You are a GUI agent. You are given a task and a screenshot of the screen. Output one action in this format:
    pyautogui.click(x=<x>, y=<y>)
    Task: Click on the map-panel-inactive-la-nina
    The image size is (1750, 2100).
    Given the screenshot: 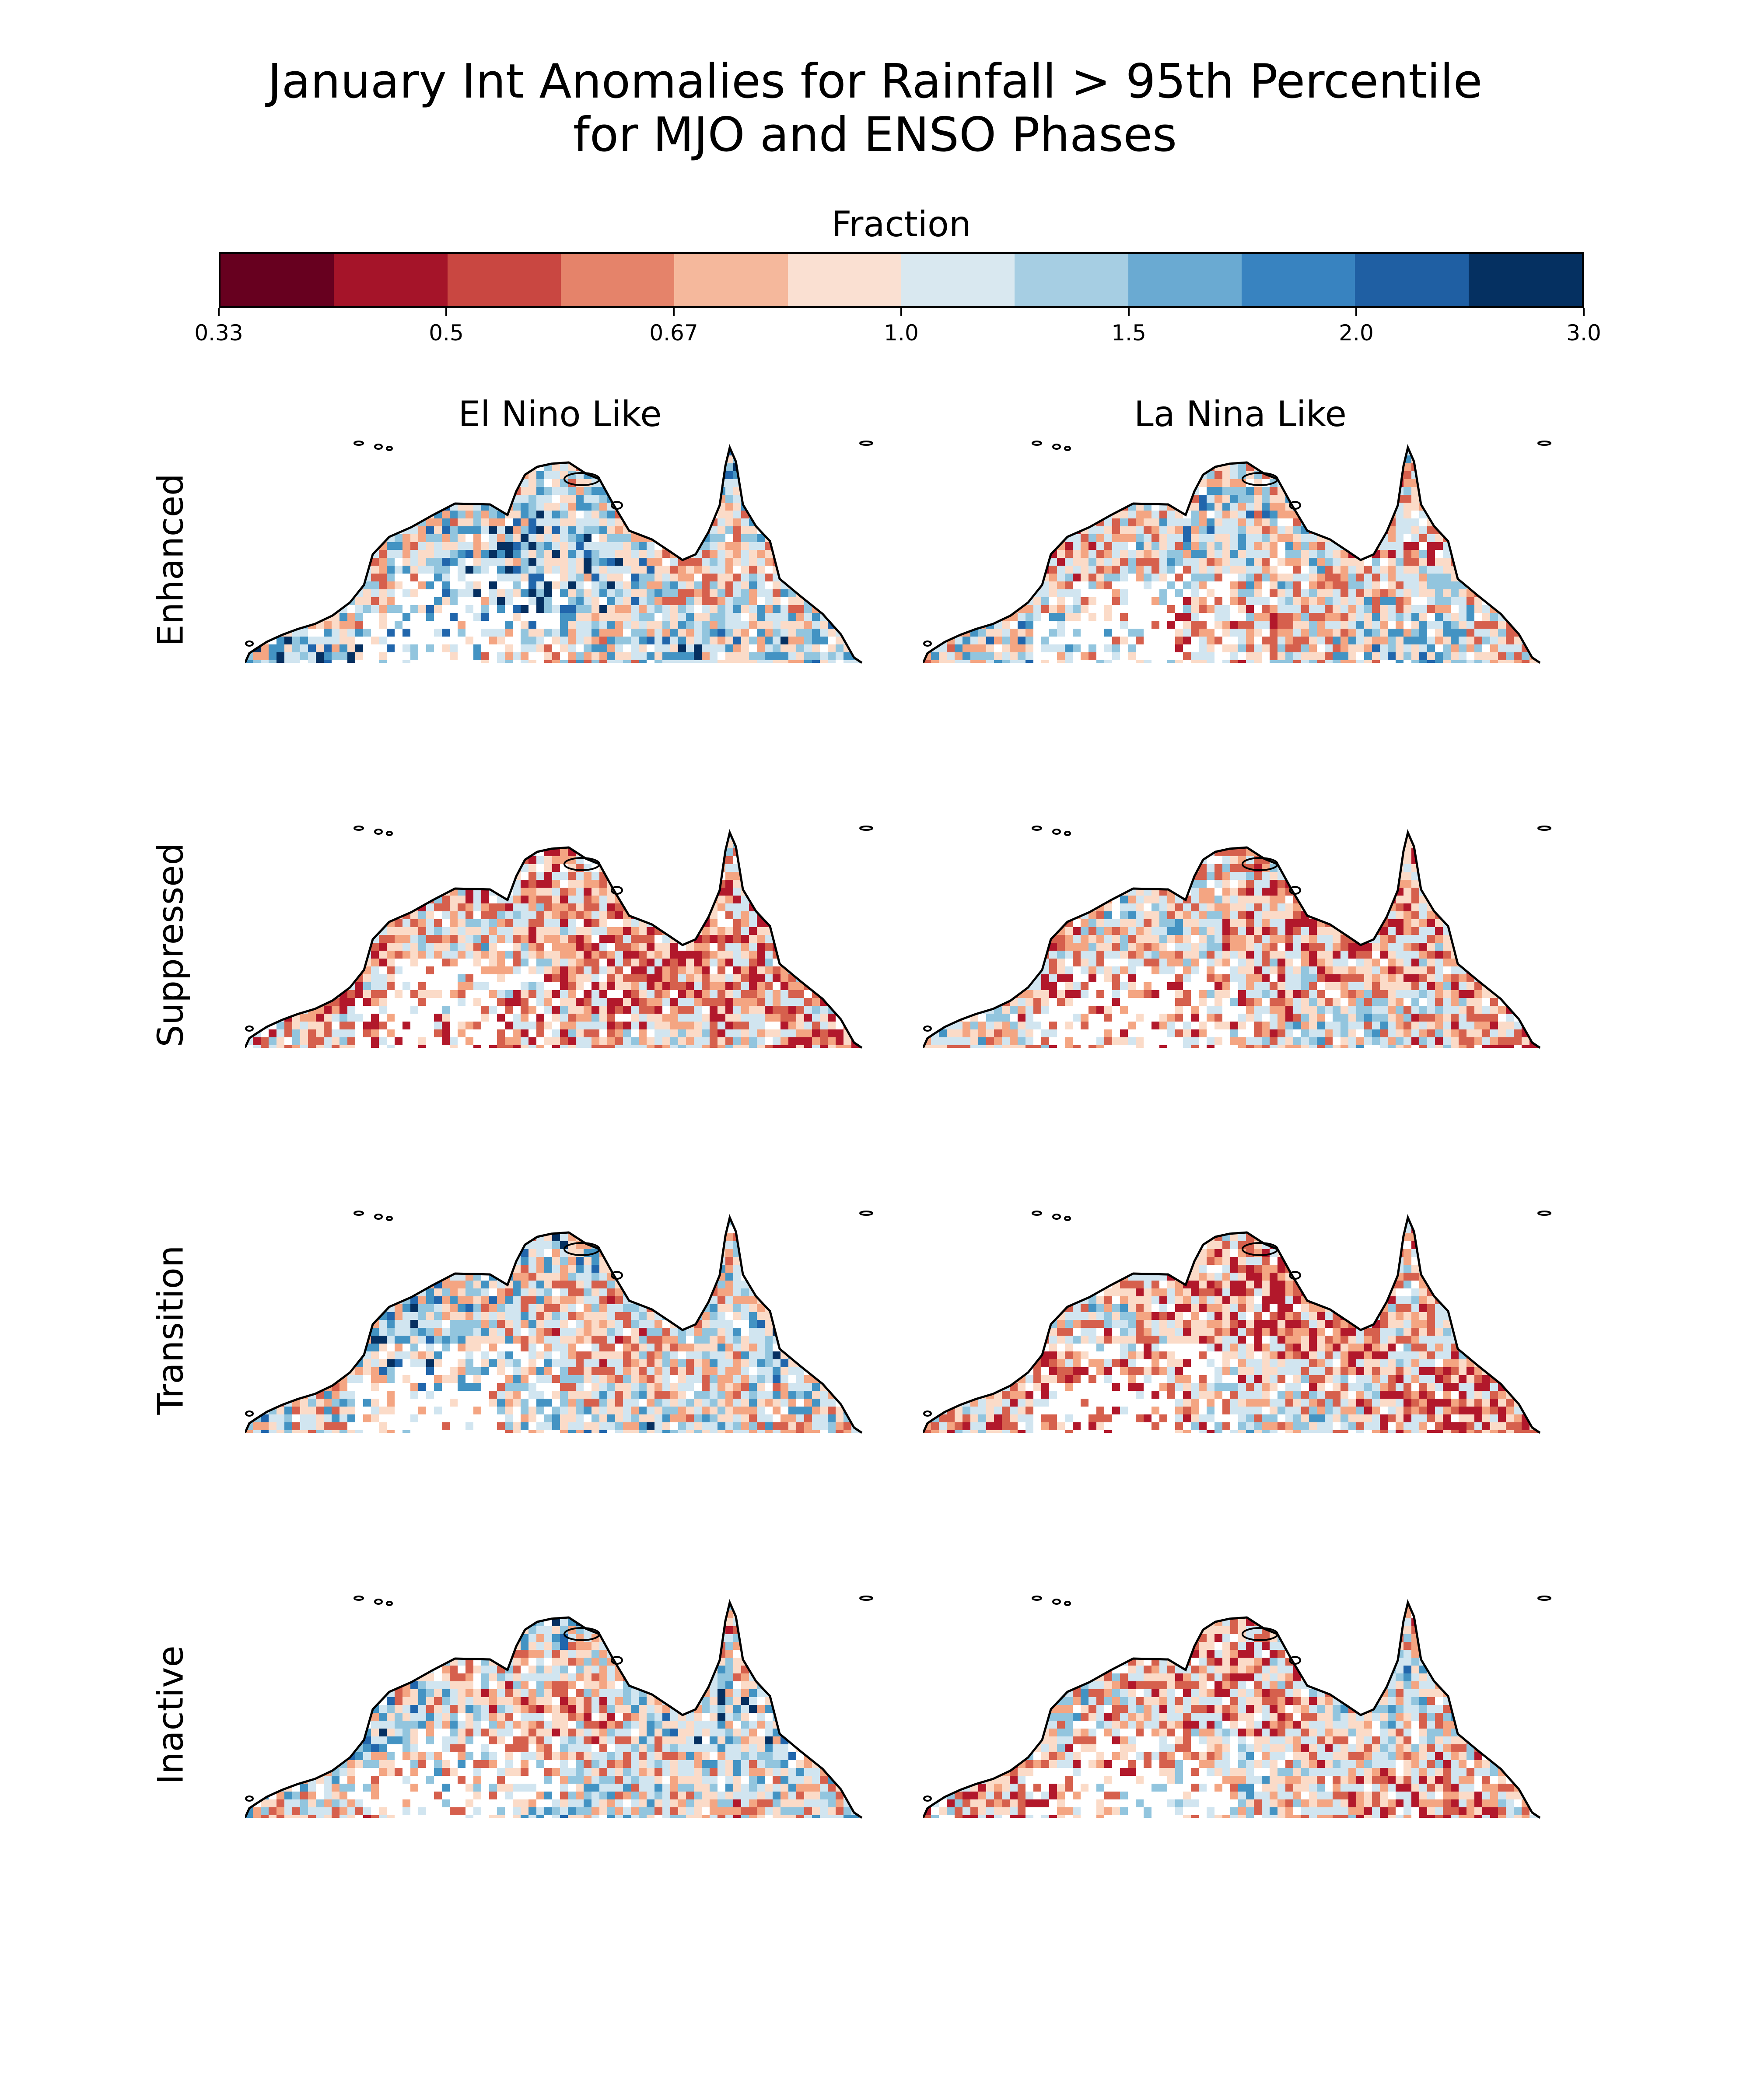 What is the action you would take?
    pyautogui.click(x=1242, y=1713)
    